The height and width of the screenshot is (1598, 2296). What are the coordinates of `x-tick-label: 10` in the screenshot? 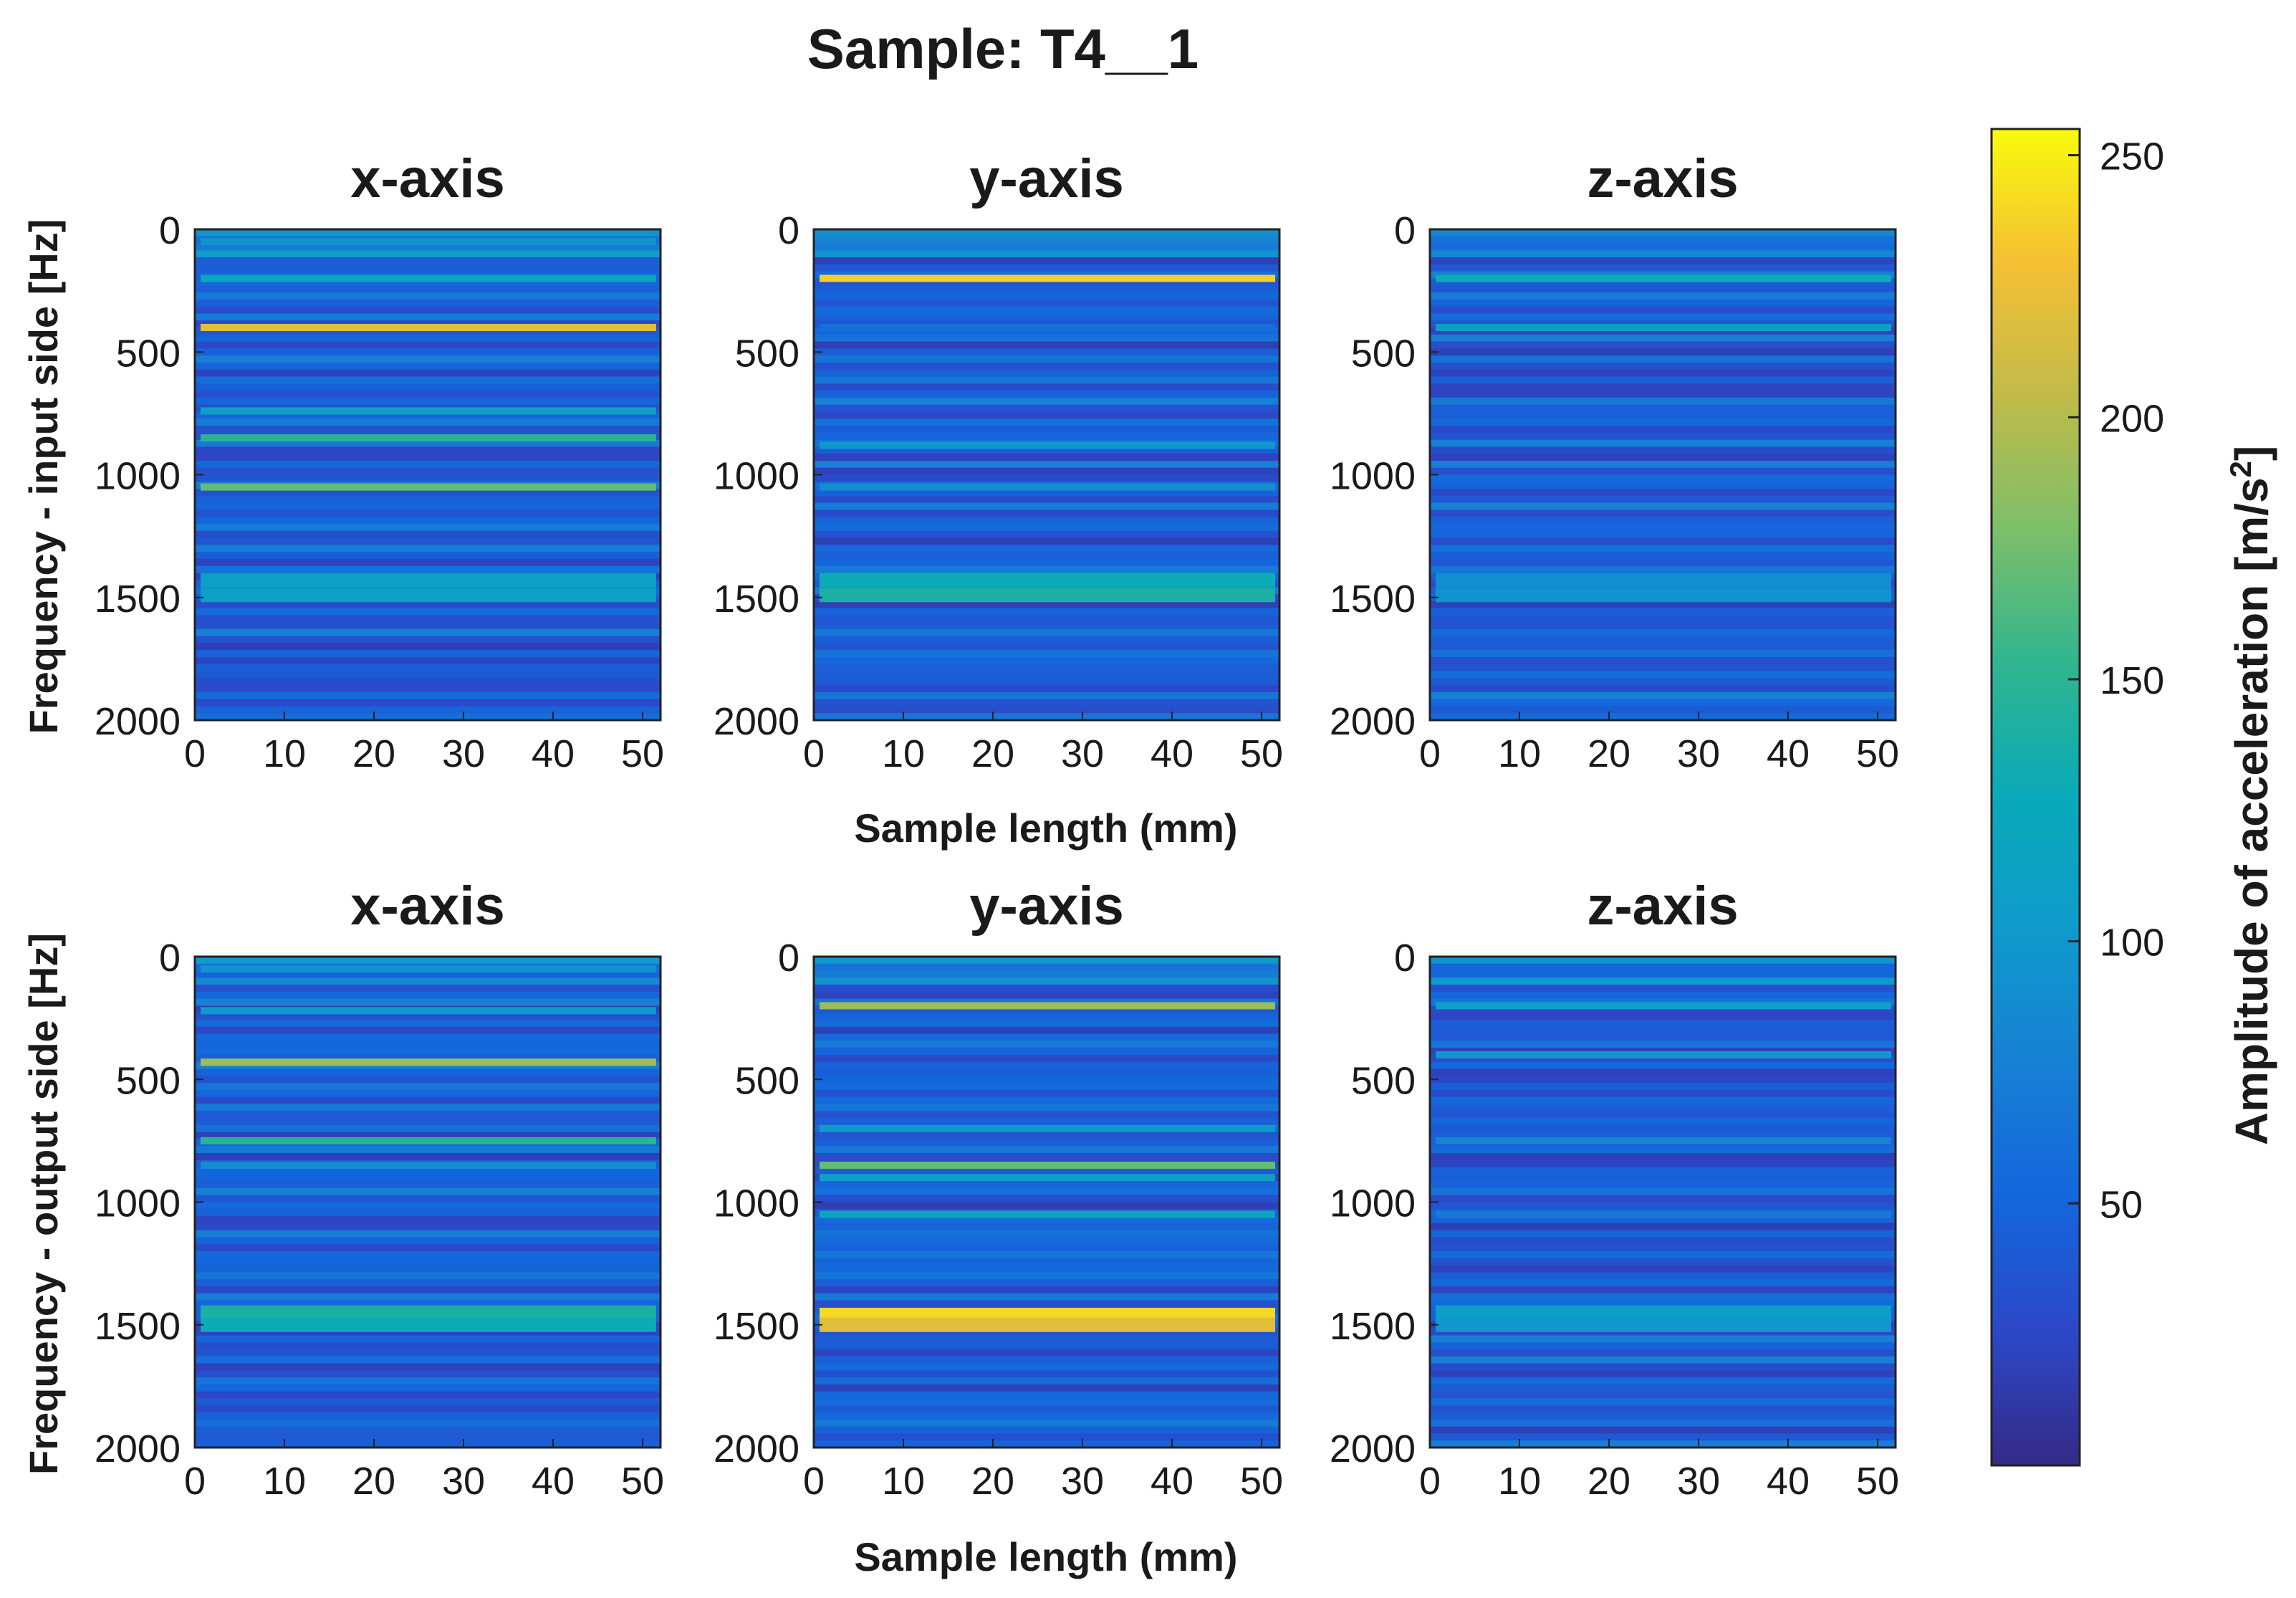 It's located at (1520, 1481).